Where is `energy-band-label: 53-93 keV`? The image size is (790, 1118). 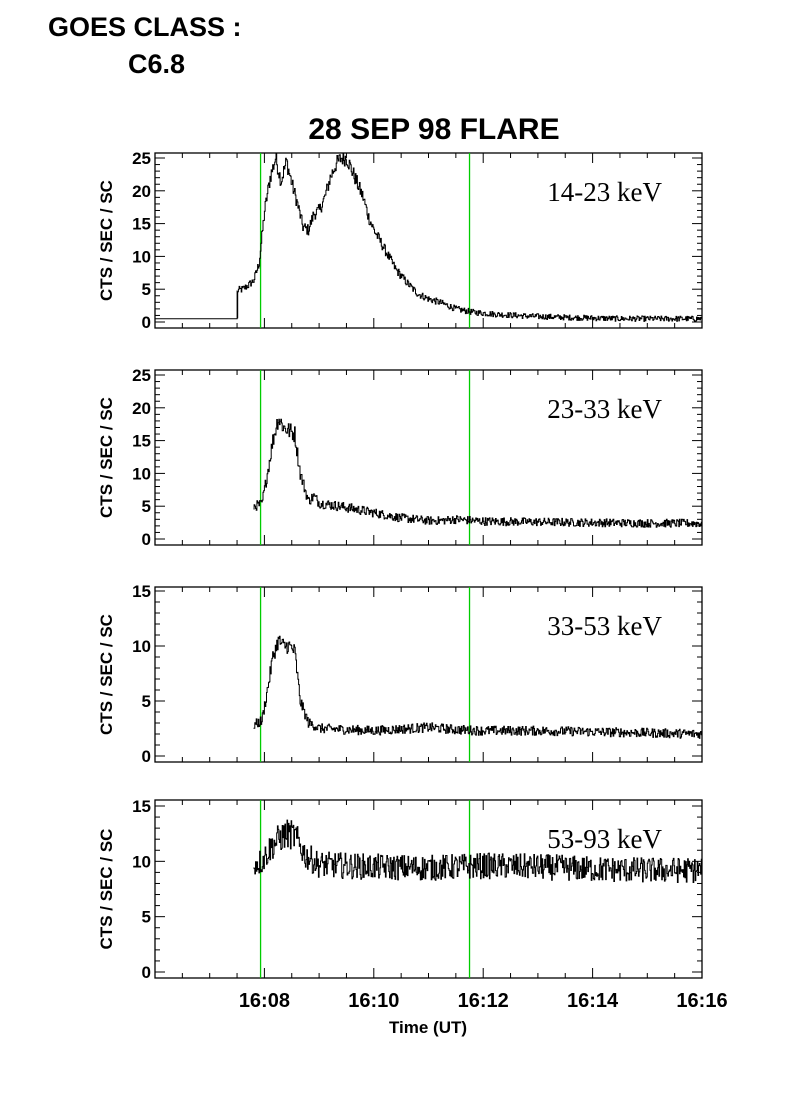 energy-band-label: 53-93 keV is located at coordinates (604, 839).